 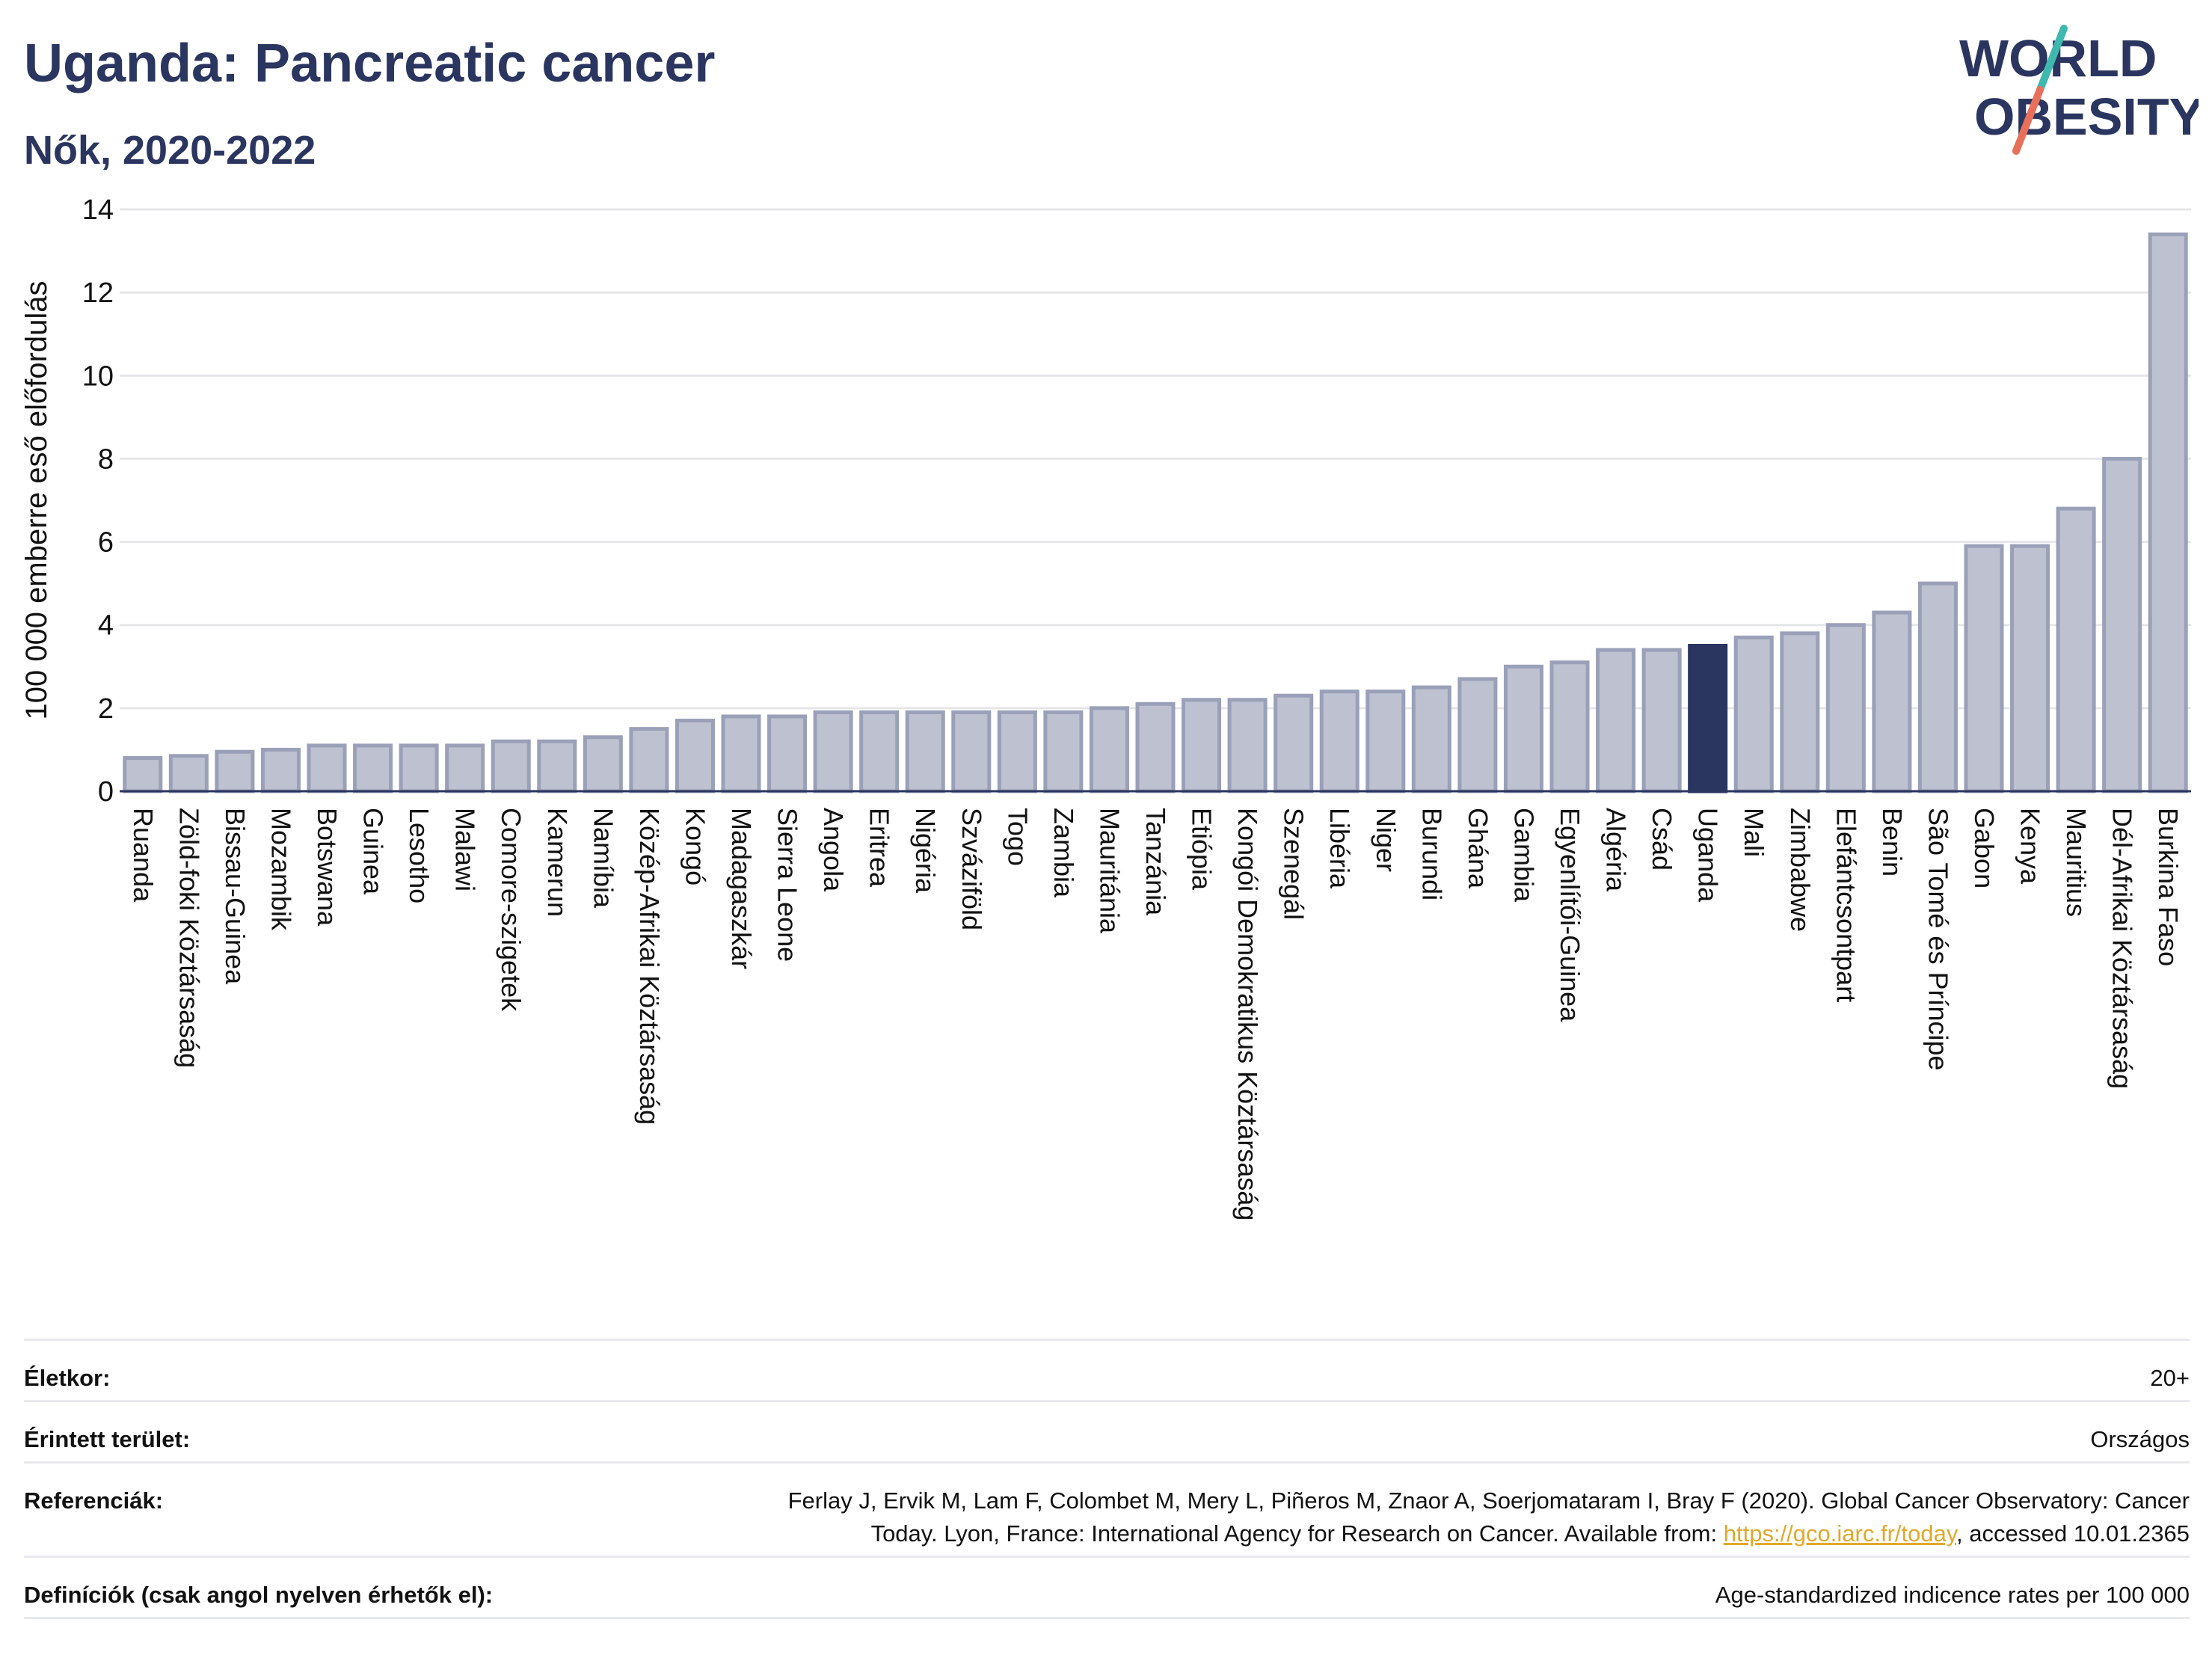 I want to click on age-value: 20+, so click(x=2170, y=1378).